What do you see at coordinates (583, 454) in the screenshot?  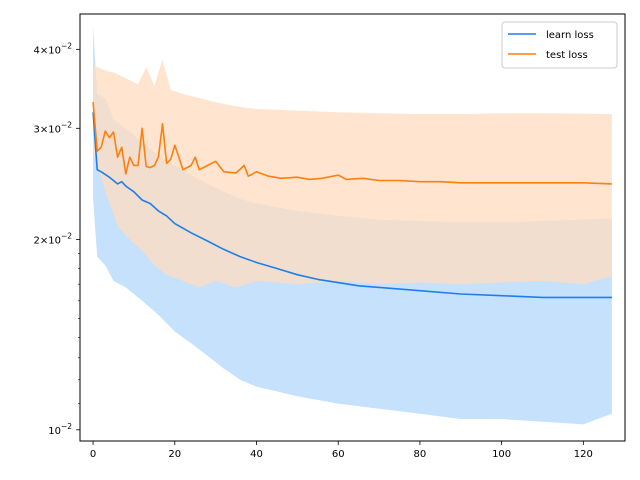 I see `x-tick-label: 120` at bounding box center [583, 454].